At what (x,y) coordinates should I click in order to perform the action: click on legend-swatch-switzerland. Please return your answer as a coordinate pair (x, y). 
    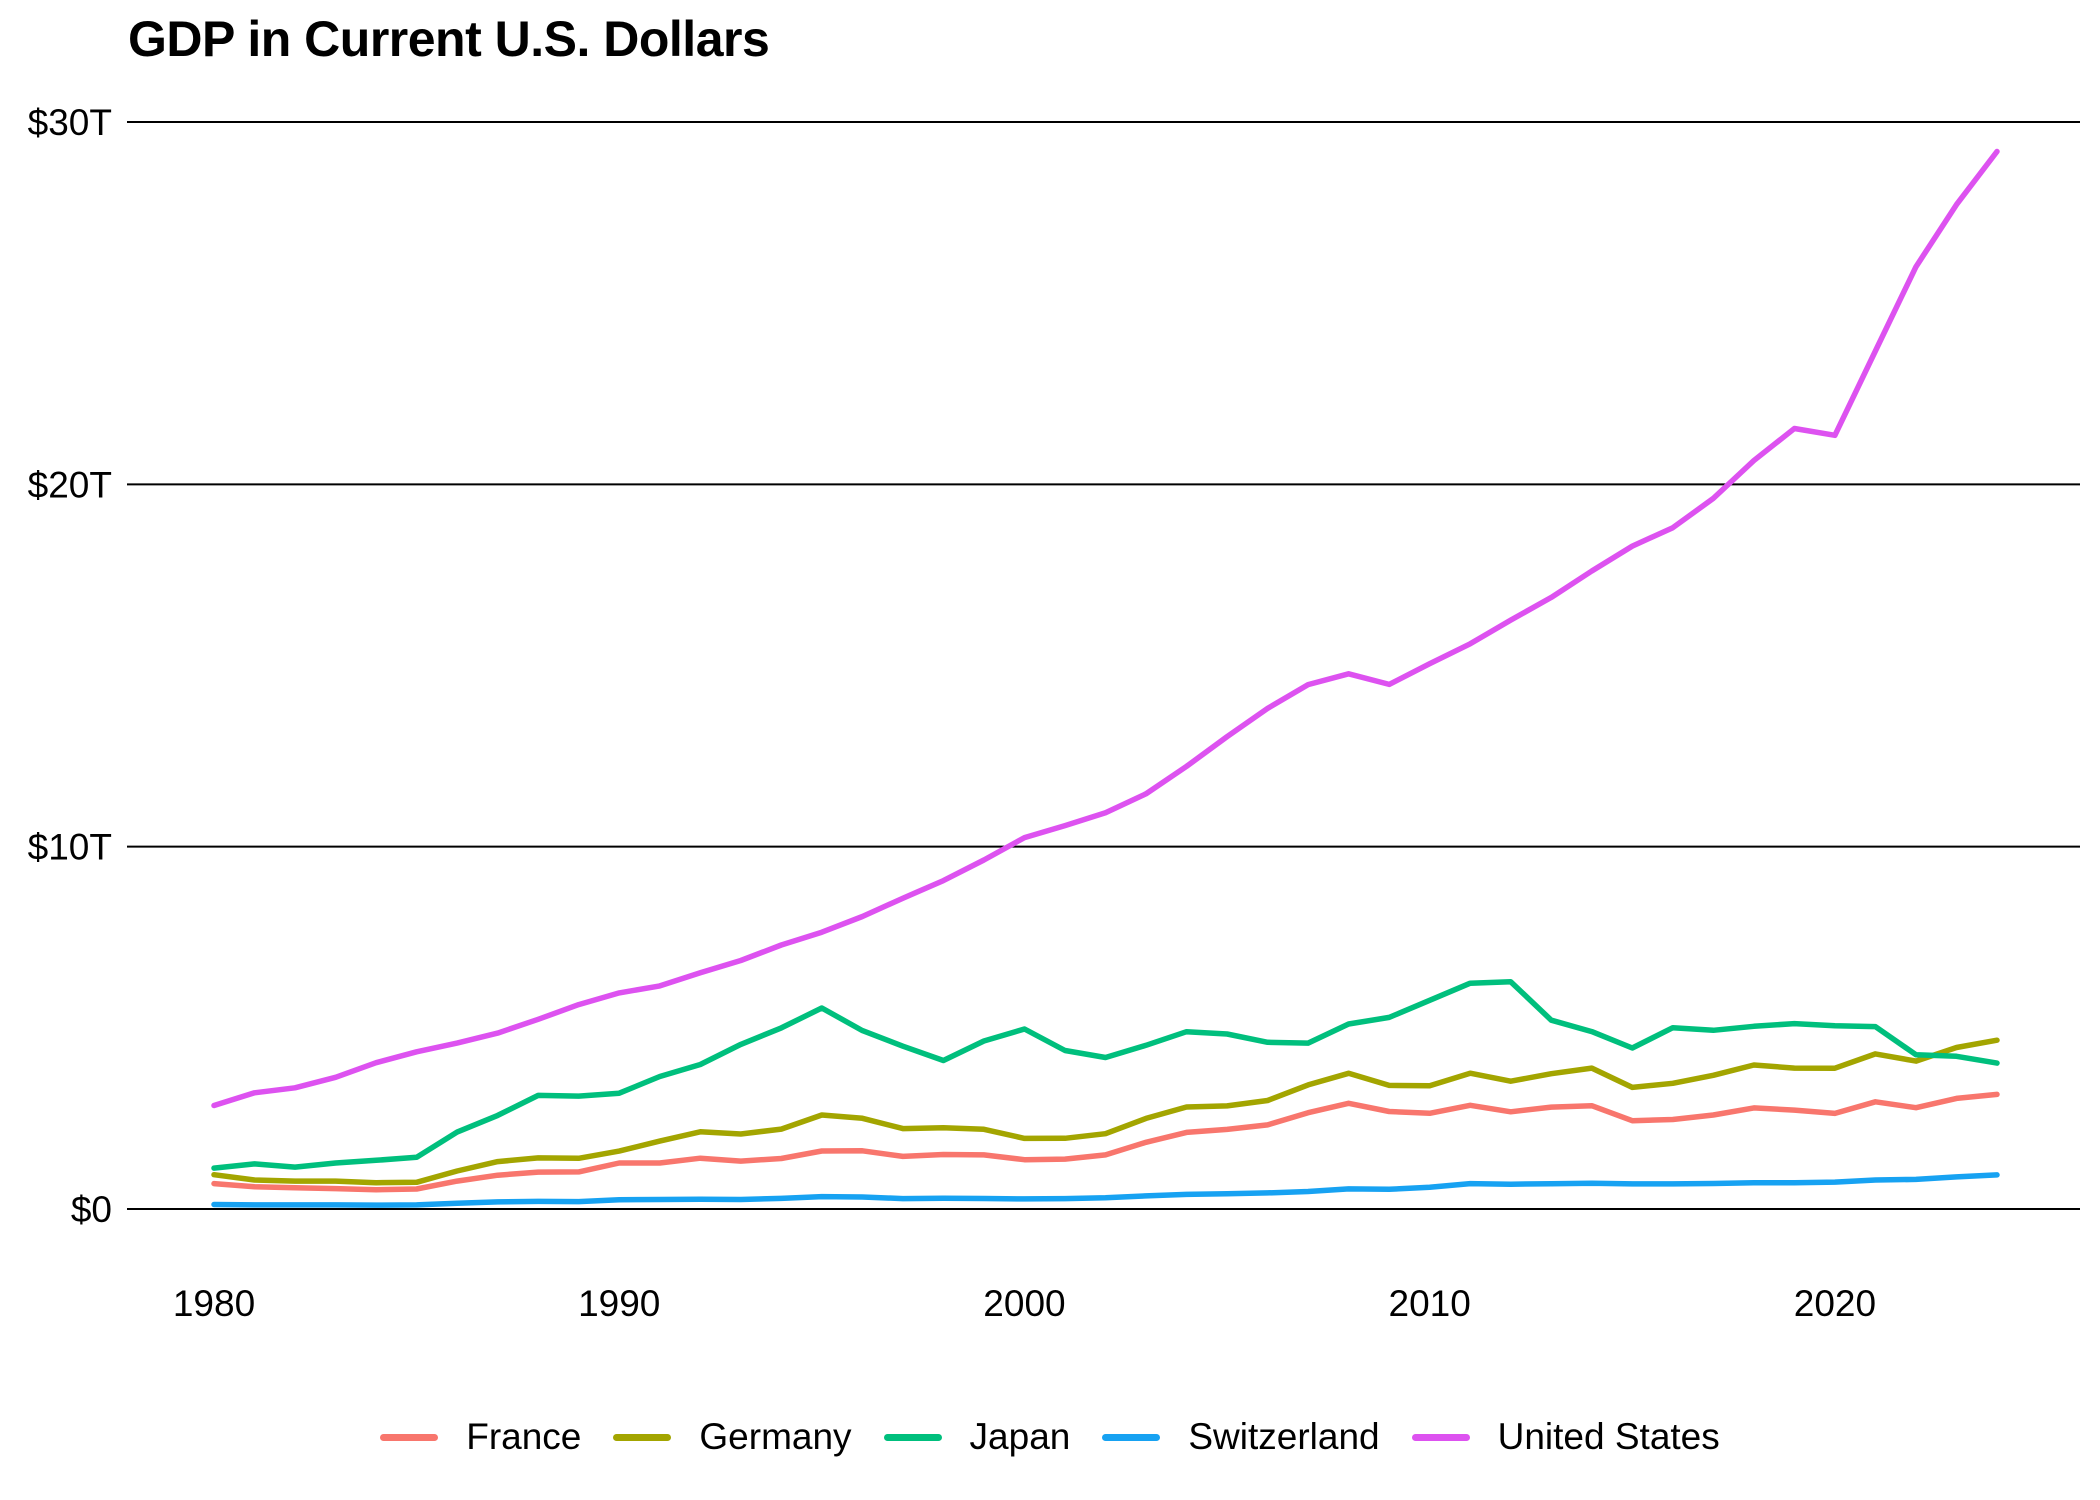
    Looking at the image, I should click on (1131, 1437).